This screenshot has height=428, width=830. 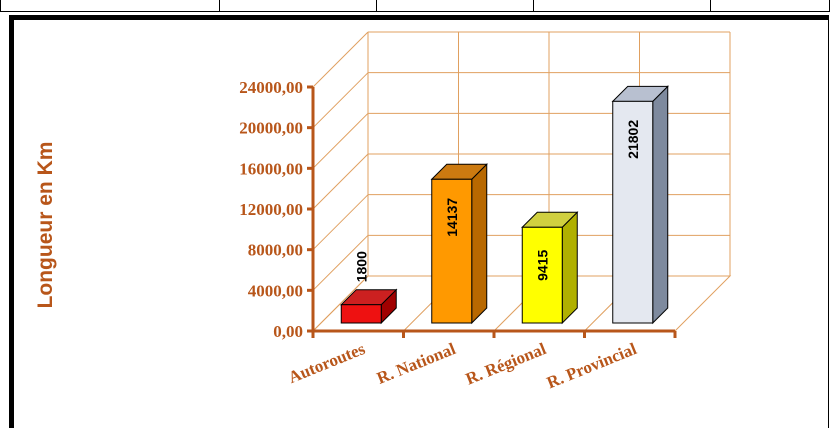 What do you see at coordinates (45, 225) in the screenshot?
I see `y-axis-label: Longueur en Km` at bounding box center [45, 225].